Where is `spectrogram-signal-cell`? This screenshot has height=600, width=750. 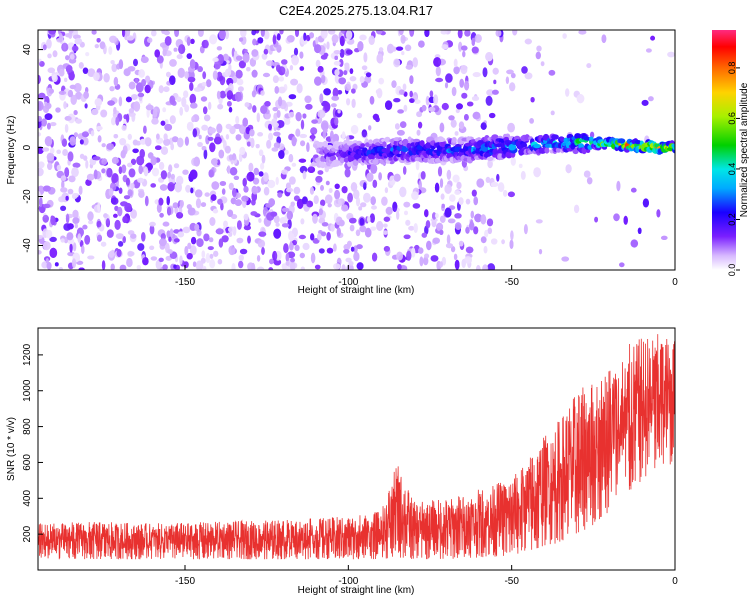 spectrogram-signal-cell is located at coordinates (375, 162).